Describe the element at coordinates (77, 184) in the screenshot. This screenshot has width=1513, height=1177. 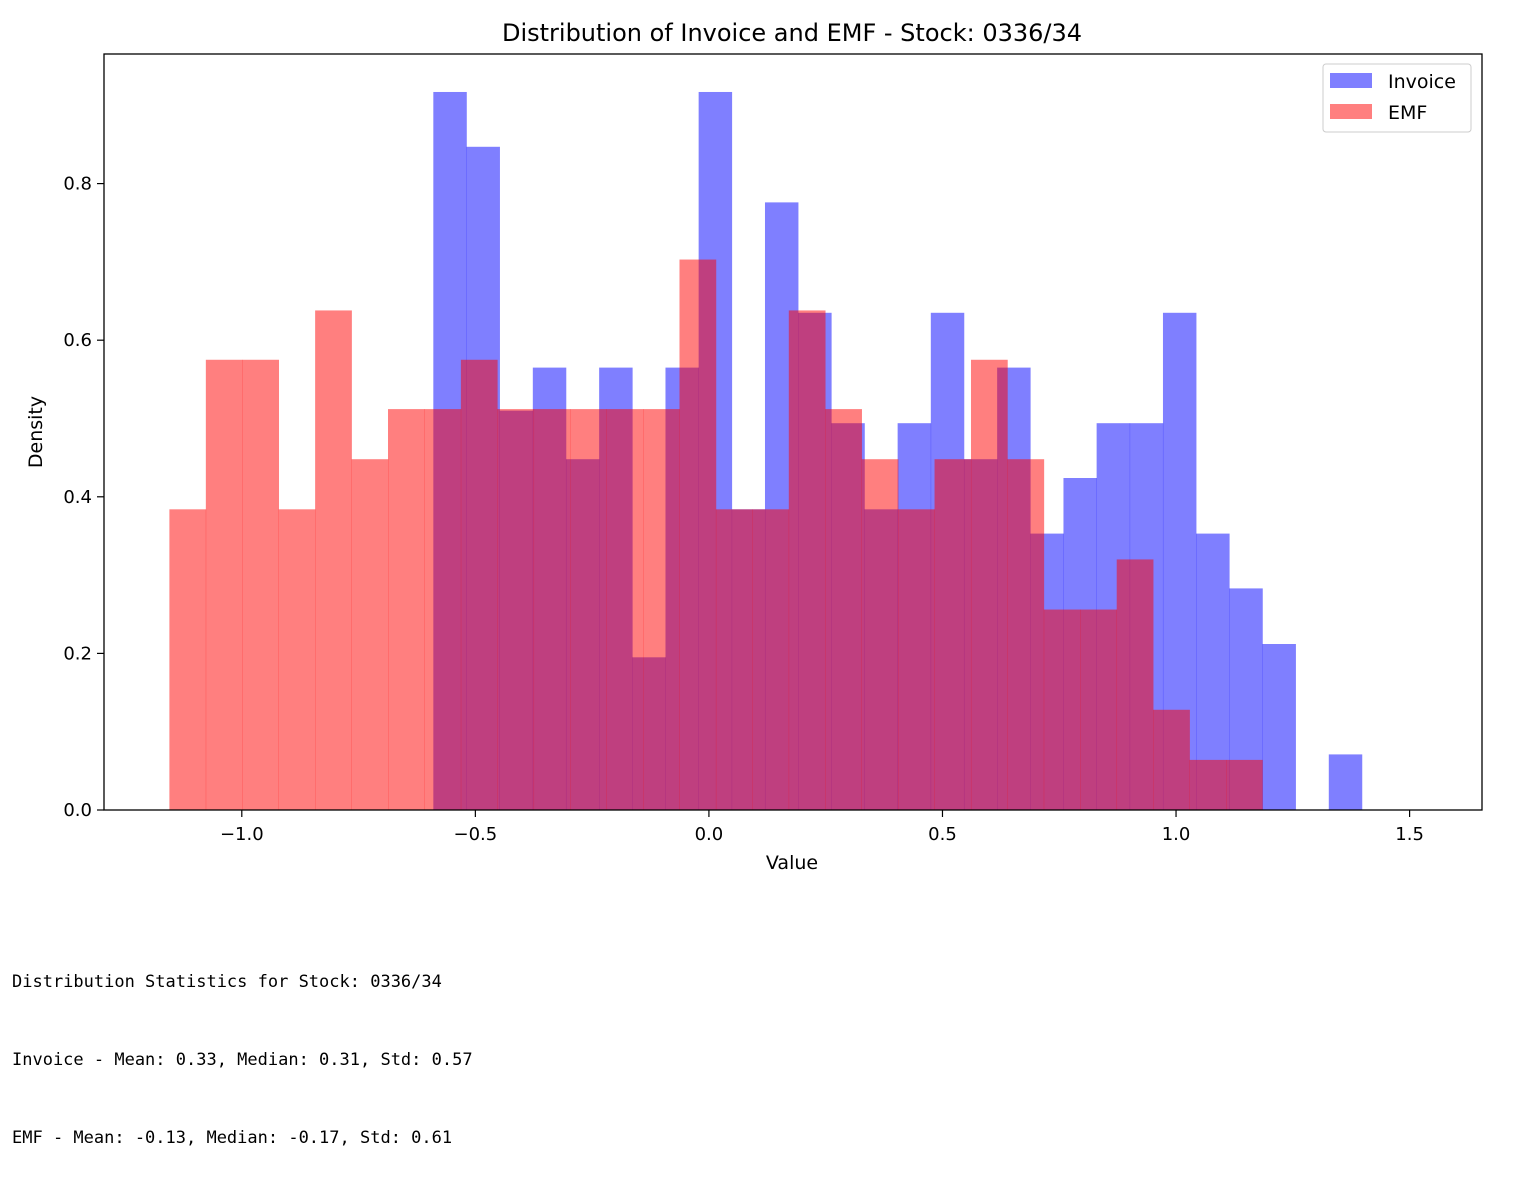
I see `y-tick-label: 0.8` at that location.